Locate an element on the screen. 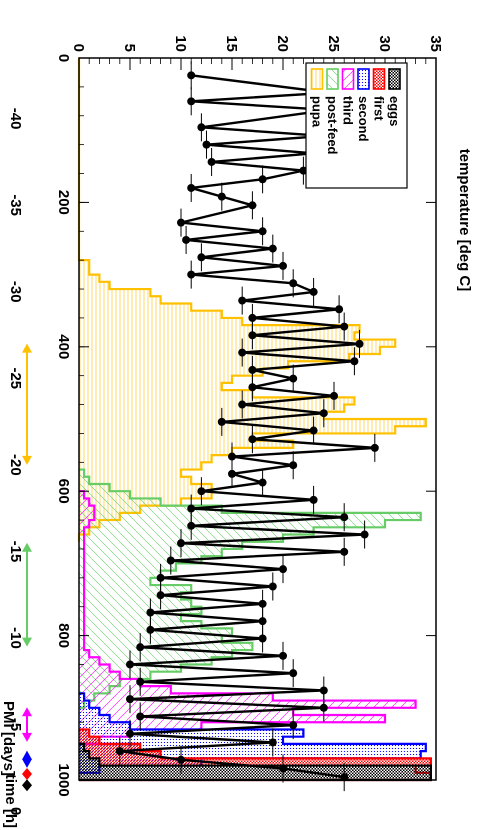  legend-swatch-postfeed is located at coordinates (332, 79).